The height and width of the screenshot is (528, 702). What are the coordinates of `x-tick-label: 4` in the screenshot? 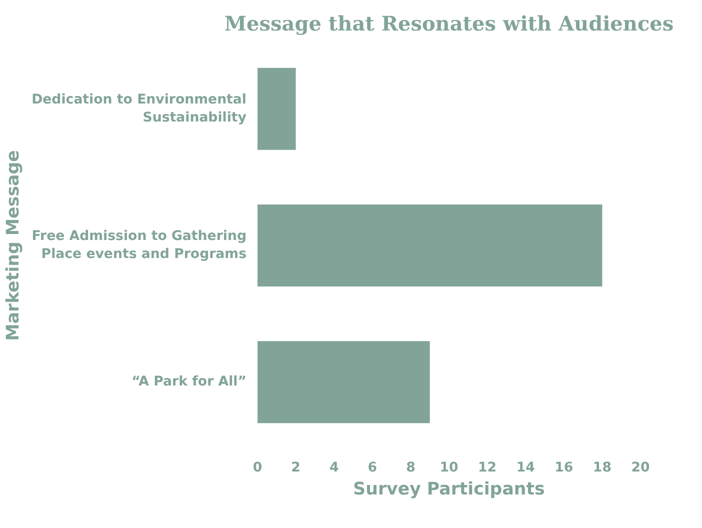 It's located at (334, 468).